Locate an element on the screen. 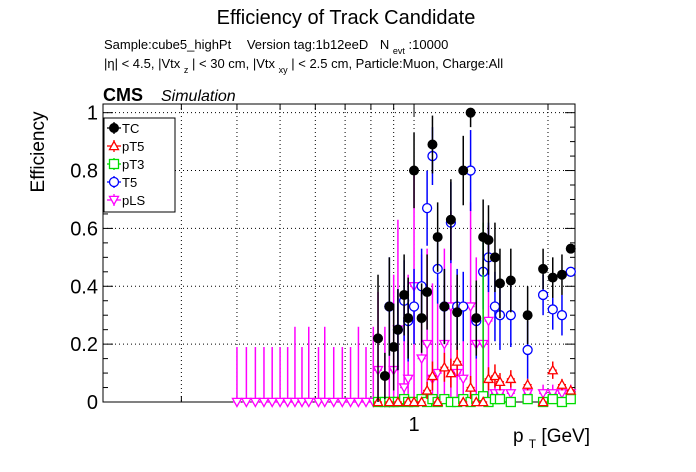  x-axis-title-unit: [GeV] is located at coordinates (565, 436).